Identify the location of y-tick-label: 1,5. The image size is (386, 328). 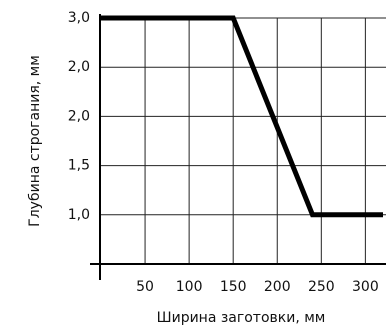
(79, 166).